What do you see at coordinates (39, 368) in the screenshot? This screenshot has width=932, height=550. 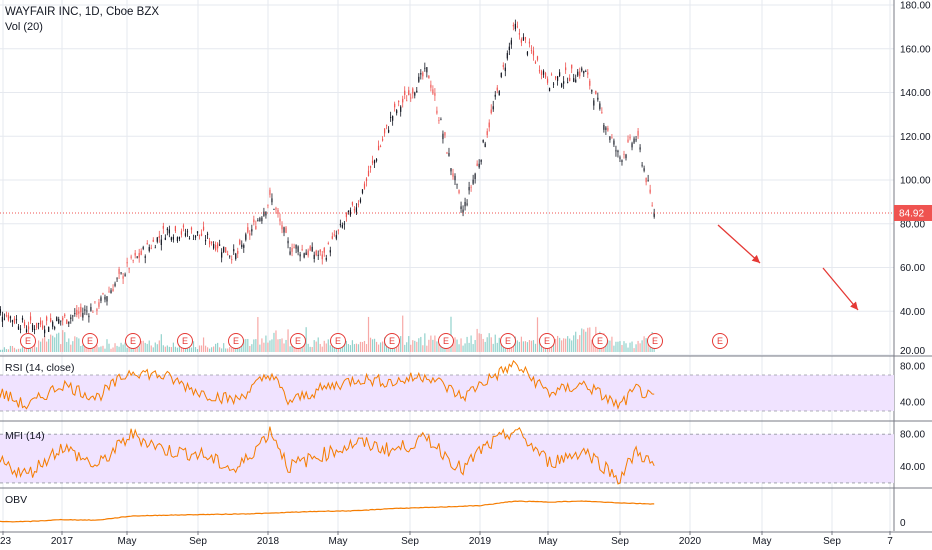 I see `rsi-pane-label: RSI (14, close)` at bounding box center [39, 368].